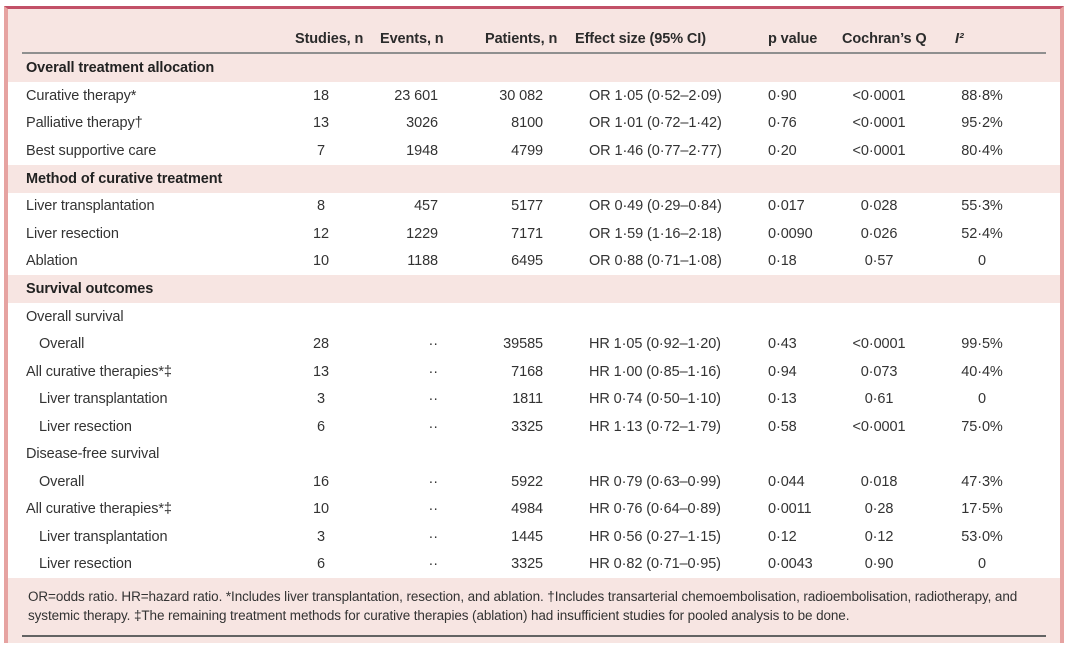 This screenshot has width=1080, height=649. Describe the element at coordinates (879, 371) in the screenshot. I see `cell-cochrans-q: 0·073` at that location.